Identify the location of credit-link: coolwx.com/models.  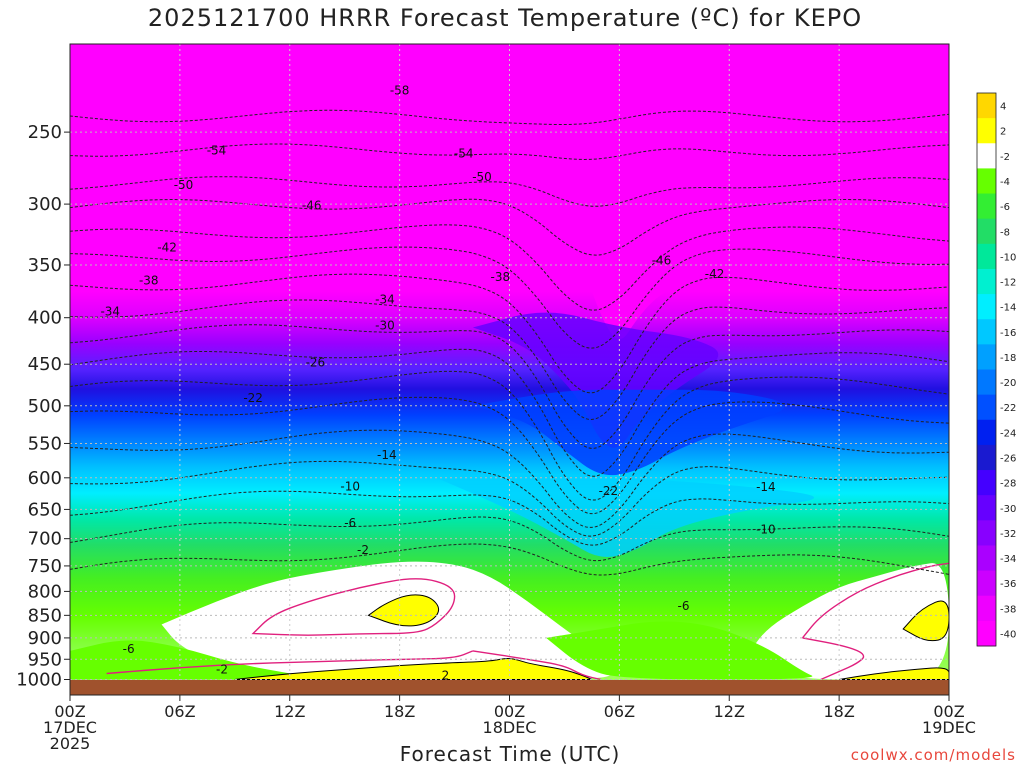
(933, 755).